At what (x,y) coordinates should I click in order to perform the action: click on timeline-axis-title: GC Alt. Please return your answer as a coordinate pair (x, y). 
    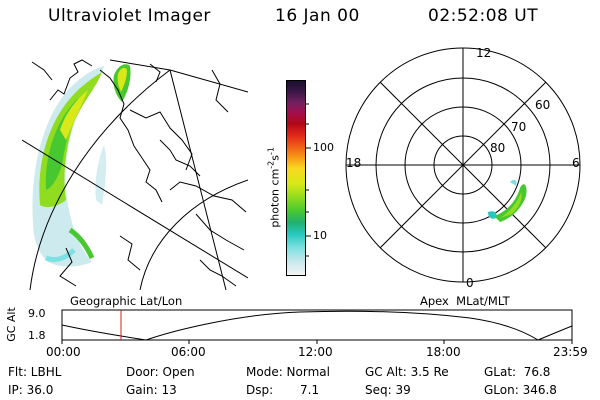
    Looking at the image, I should click on (11, 324).